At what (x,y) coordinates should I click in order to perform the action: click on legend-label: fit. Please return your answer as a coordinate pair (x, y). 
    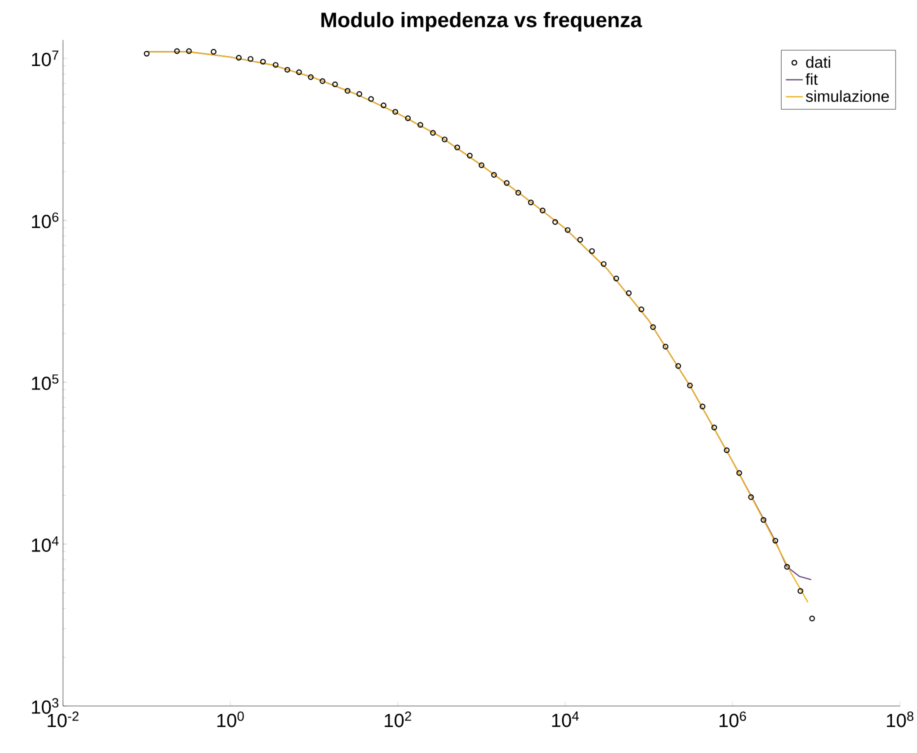
    Looking at the image, I should click on (812, 79).